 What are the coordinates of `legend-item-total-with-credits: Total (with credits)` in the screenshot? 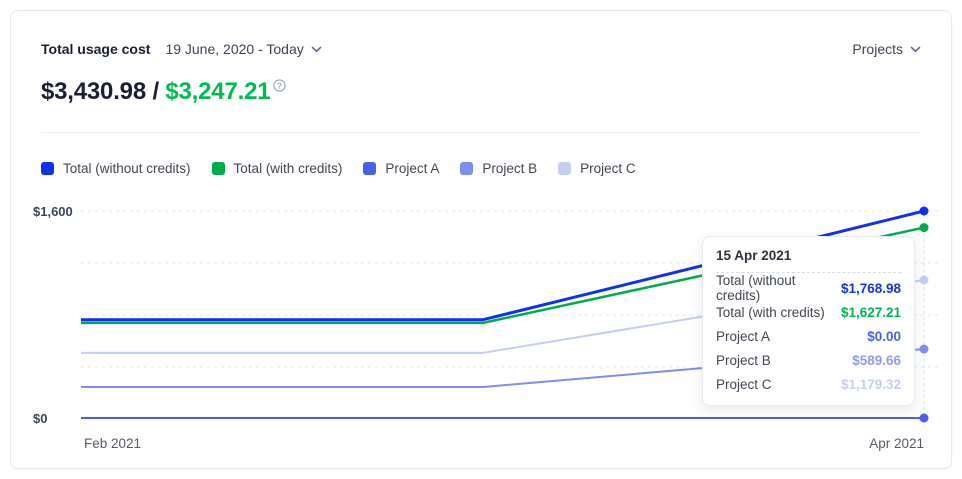 It's located at (277, 168).